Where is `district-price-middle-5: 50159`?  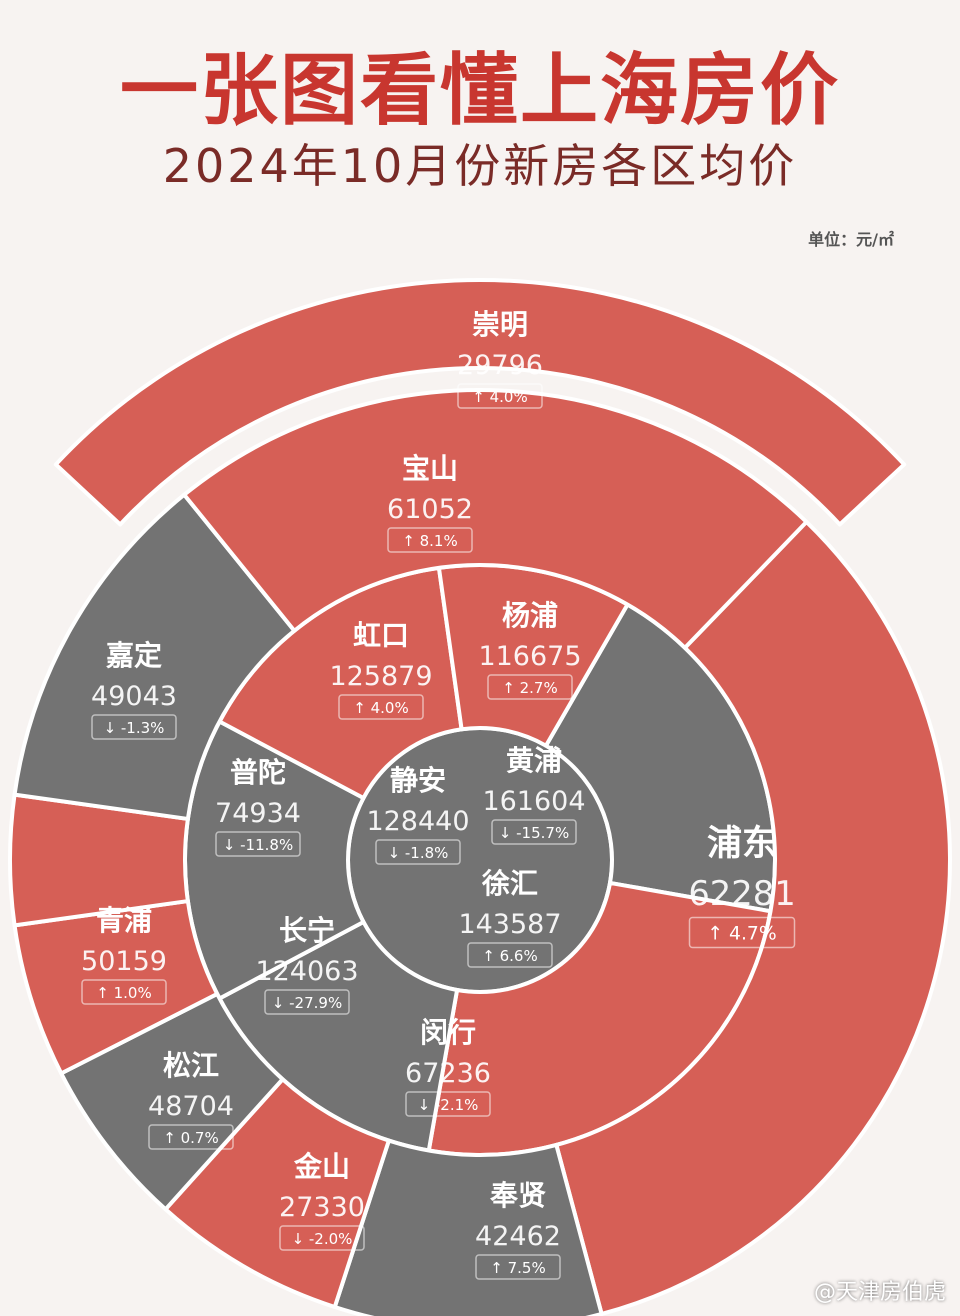 district-price-middle-5: 50159 is located at coordinates (124, 961).